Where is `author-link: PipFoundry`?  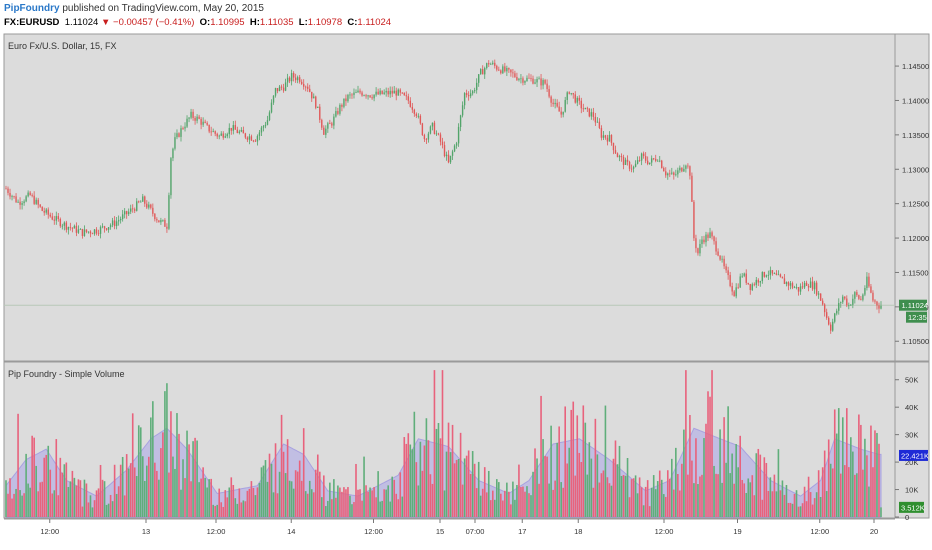
author-link: PipFoundry is located at coordinates (32, 8).